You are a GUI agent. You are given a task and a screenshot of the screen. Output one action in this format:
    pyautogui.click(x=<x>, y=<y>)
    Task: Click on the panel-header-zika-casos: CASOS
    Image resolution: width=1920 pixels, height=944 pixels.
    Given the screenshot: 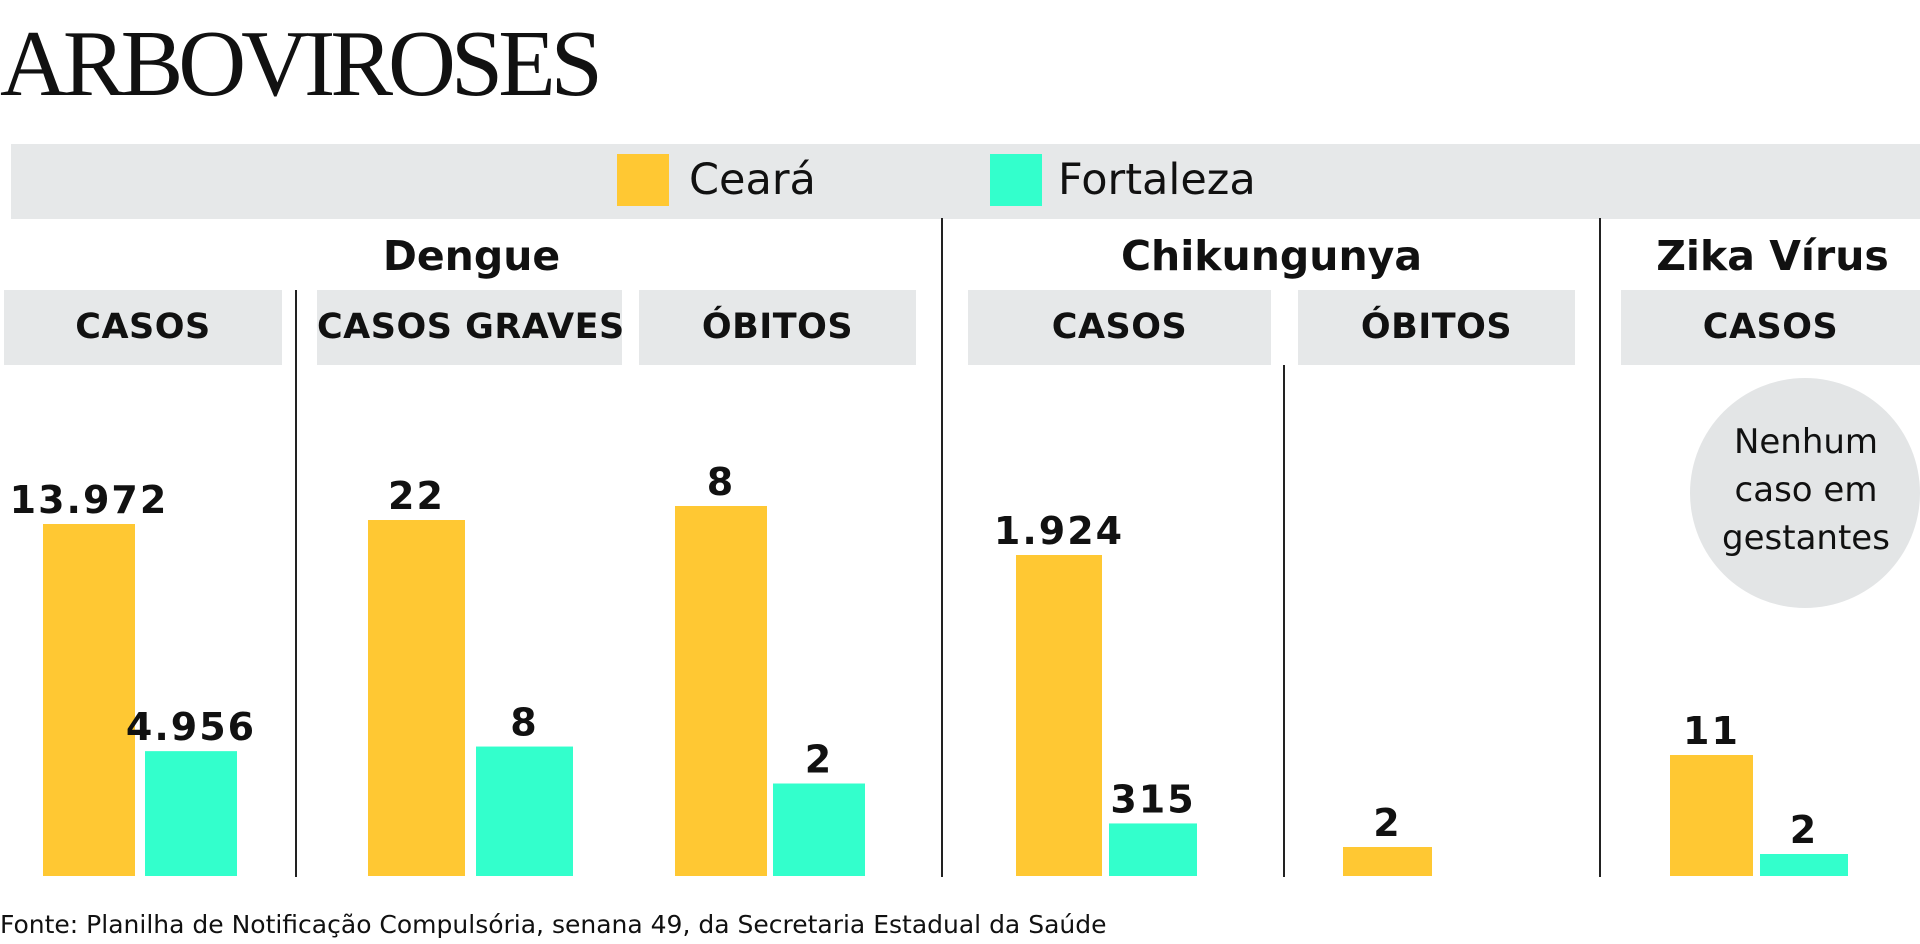 What is the action you would take?
    pyautogui.click(x=1770, y=327)
    